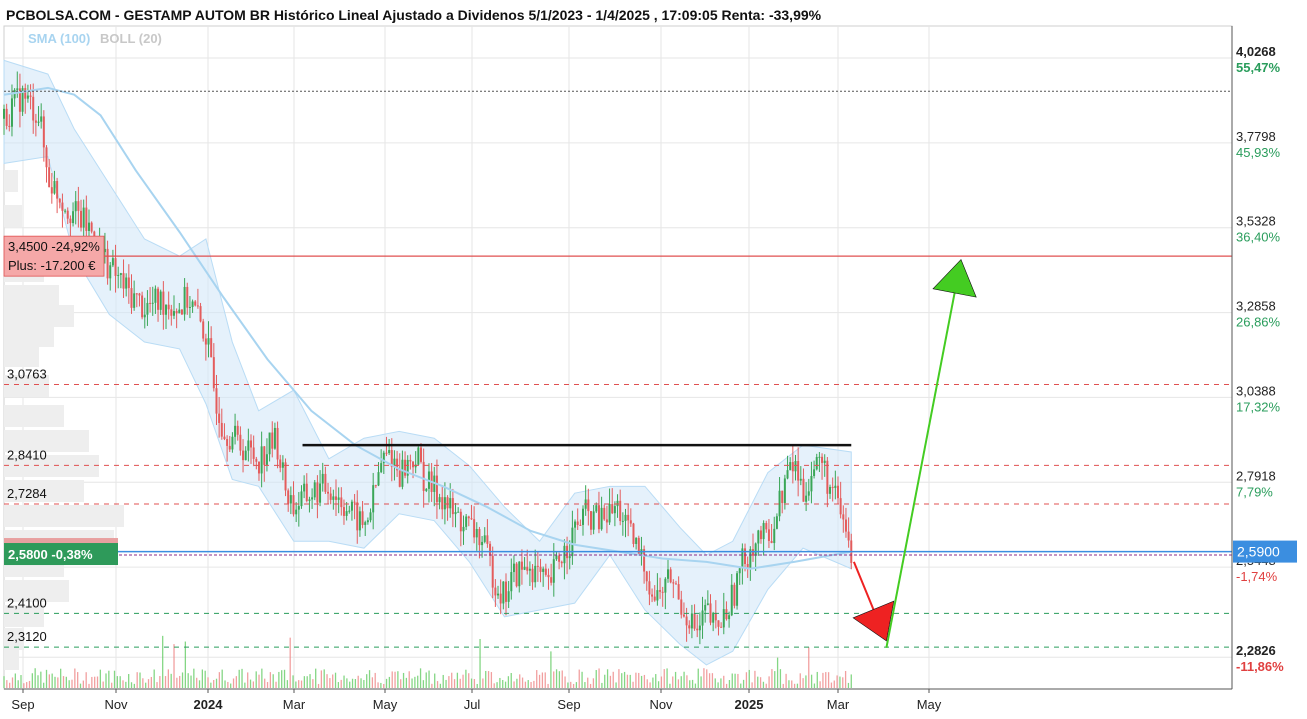  I want to click on y-tick-price: 3,5328, so click(1256, 221).